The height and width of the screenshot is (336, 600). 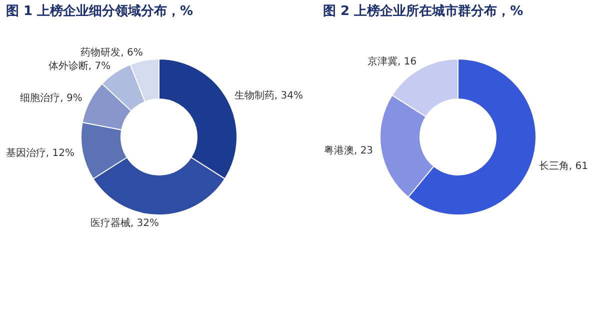 What do you see at coordinates (423, 11) in the screenshot?
I see `chart-title: 图 2 上榜企业所在城市群分布，%` at bounding box center [423, 11].